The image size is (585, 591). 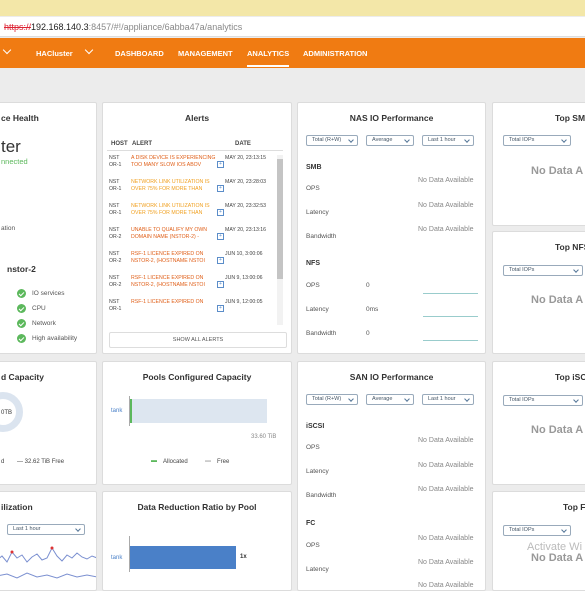 I want to click on nav-analytics: ANALYTICS, so click(x=268, y=58).